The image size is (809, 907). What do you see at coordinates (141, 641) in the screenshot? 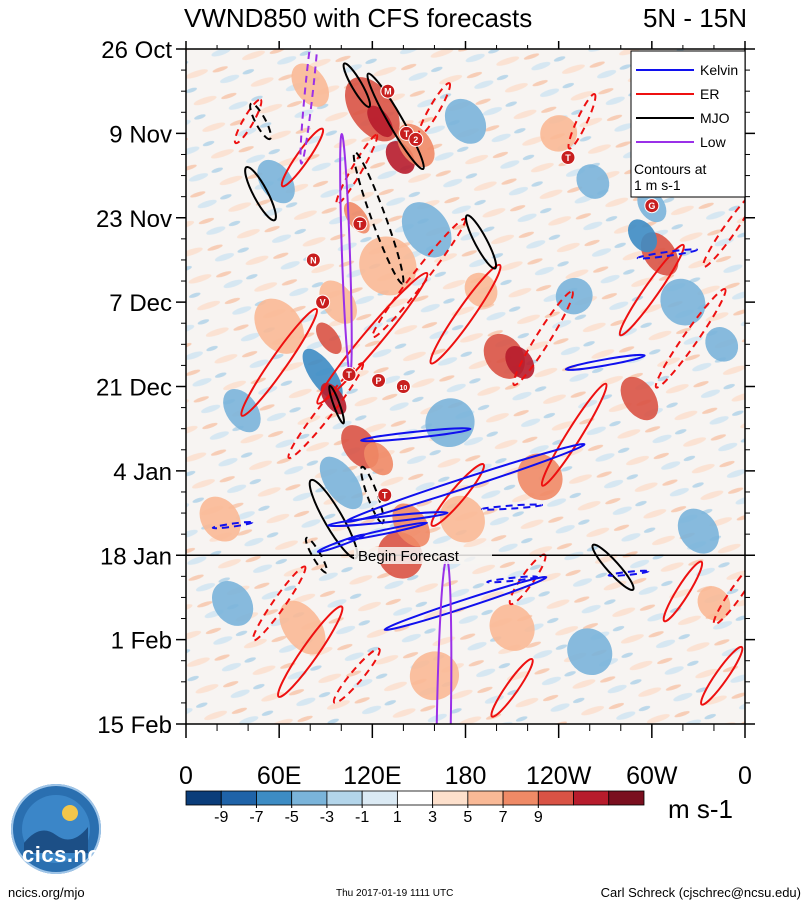
I see `y-tick-label-7: 1 Feb` at bounding box center [141, 641].